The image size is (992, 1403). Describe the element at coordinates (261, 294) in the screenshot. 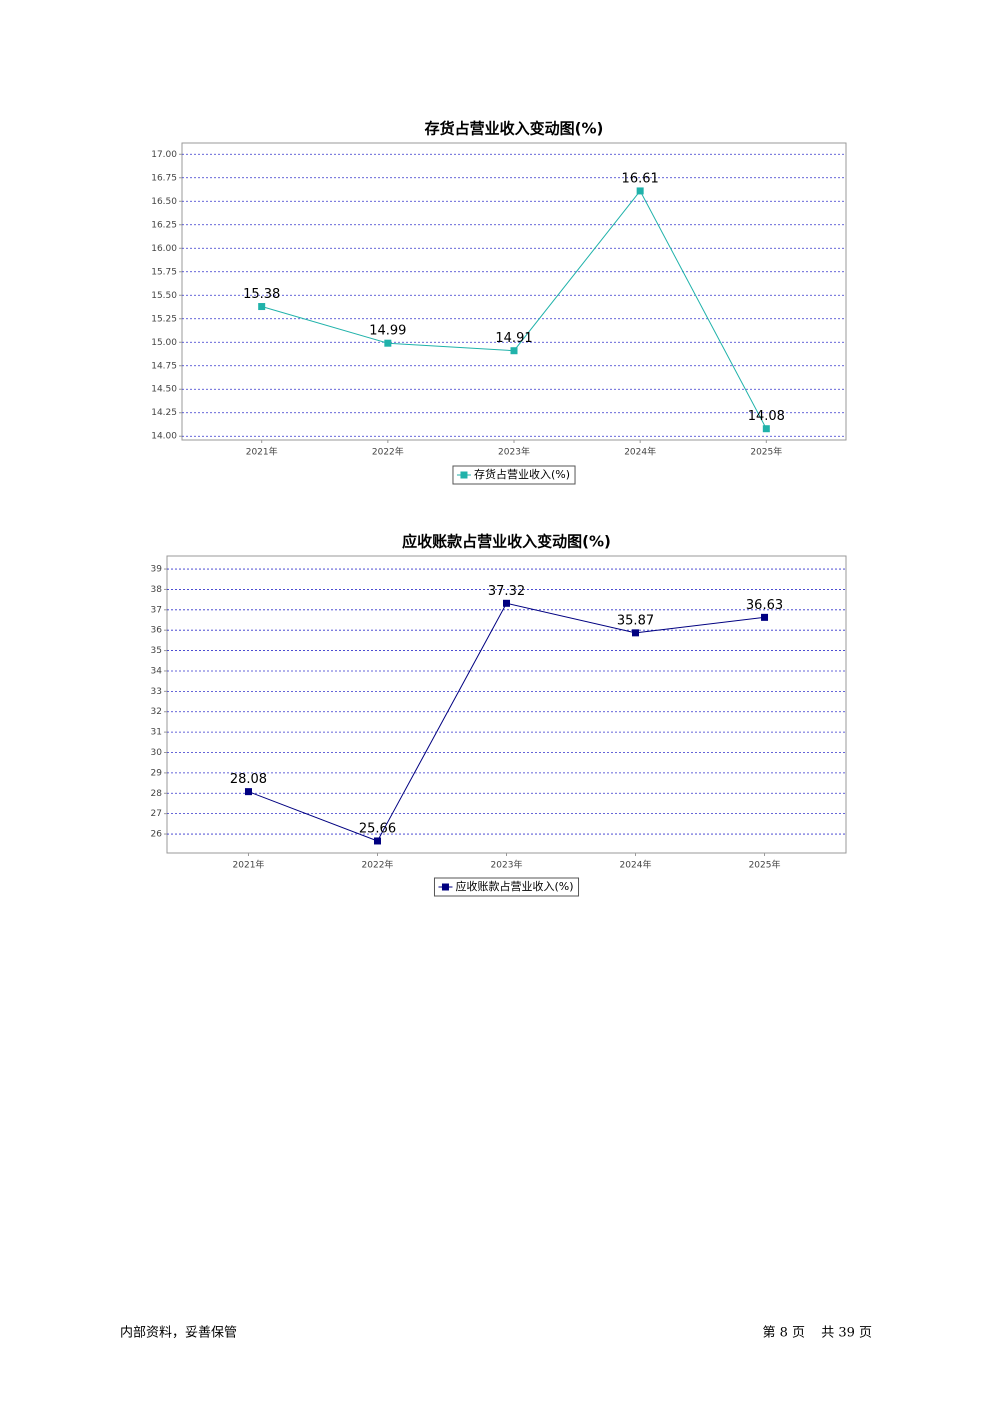

I see `data-label: 15.38` at that location.